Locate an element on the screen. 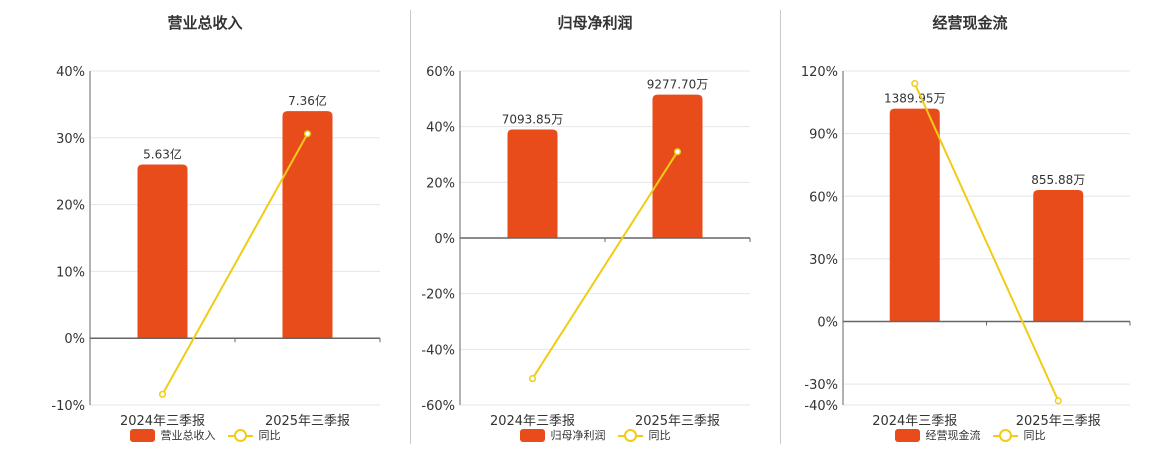  legend: 经营现金流 同比 is located at coordinates (970, 435).